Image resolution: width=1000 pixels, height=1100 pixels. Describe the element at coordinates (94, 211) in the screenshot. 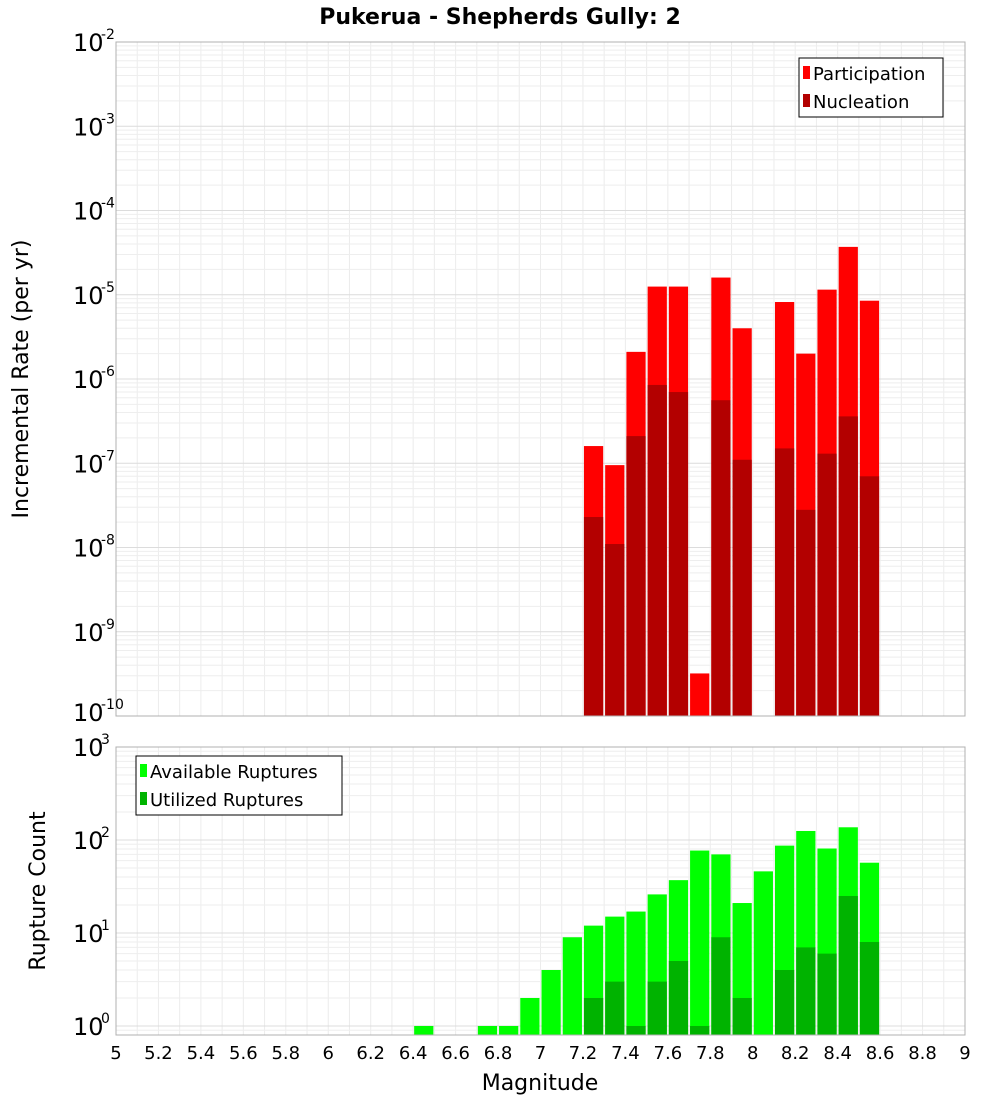

I see `y-tick-label: 10⁻⁴` at that location.